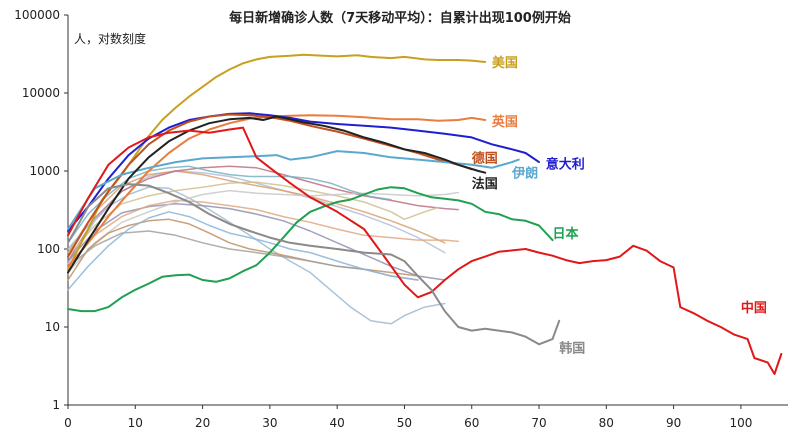 The width and height of the screenshot is (800, 441). What do you see at coordinates (41, 93) in the screenshot?
I see `y-tick-label: 10000` at bounding box center [41, 93].